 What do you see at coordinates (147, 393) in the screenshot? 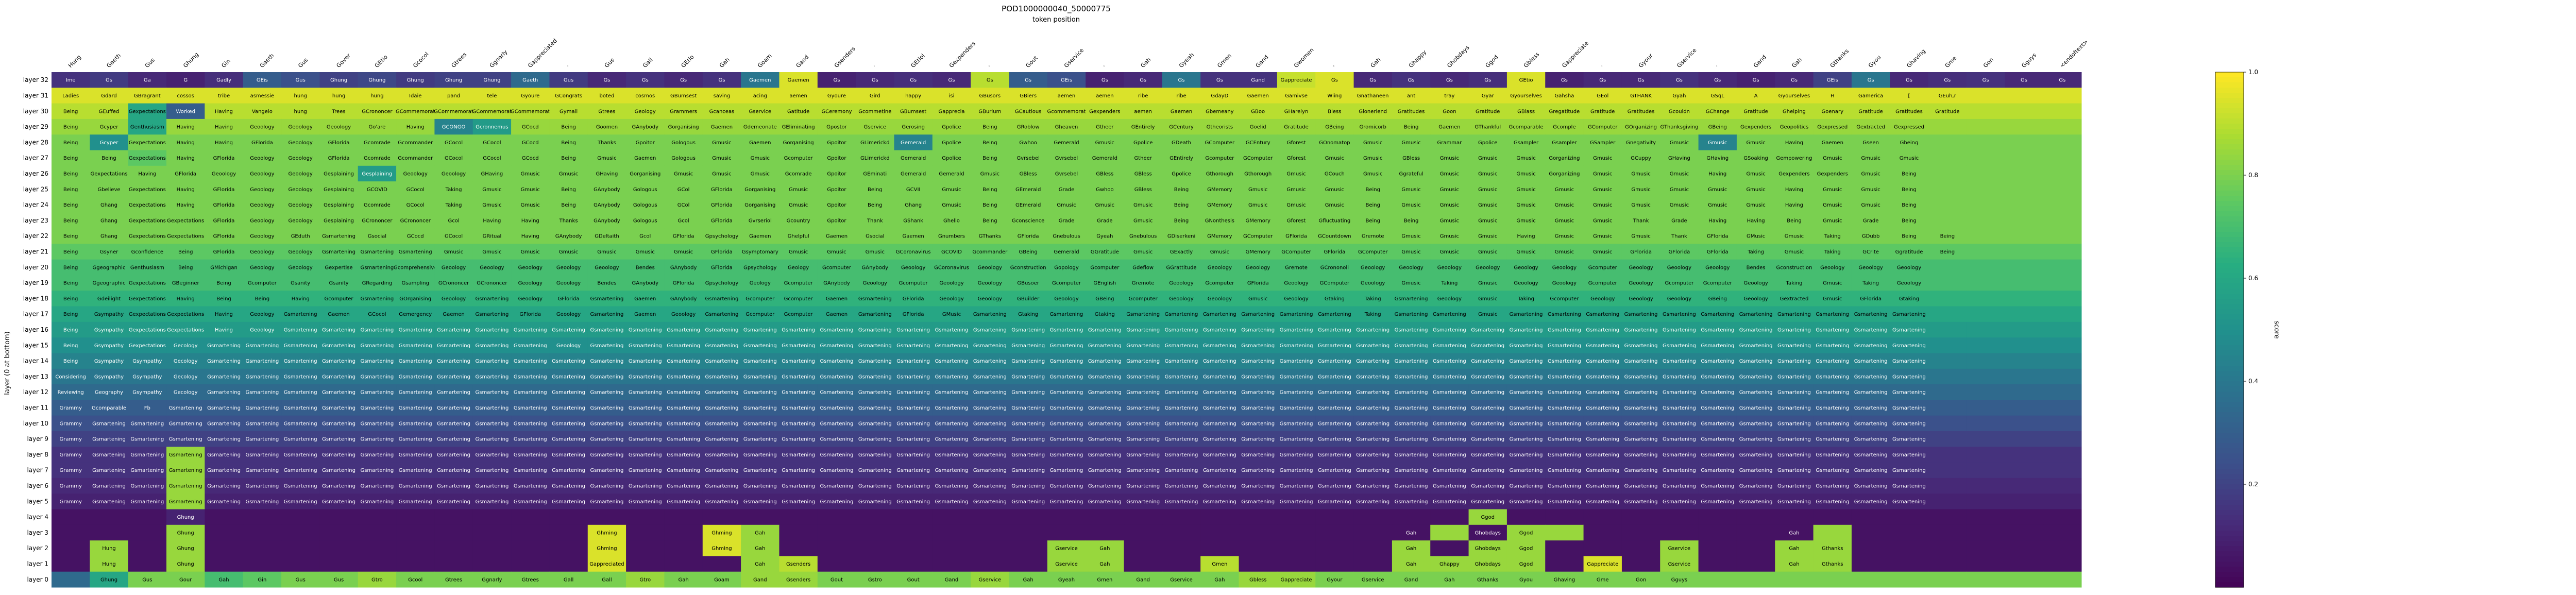
I see `cell-label: Gsympathy` at bounding box center [147, 393].